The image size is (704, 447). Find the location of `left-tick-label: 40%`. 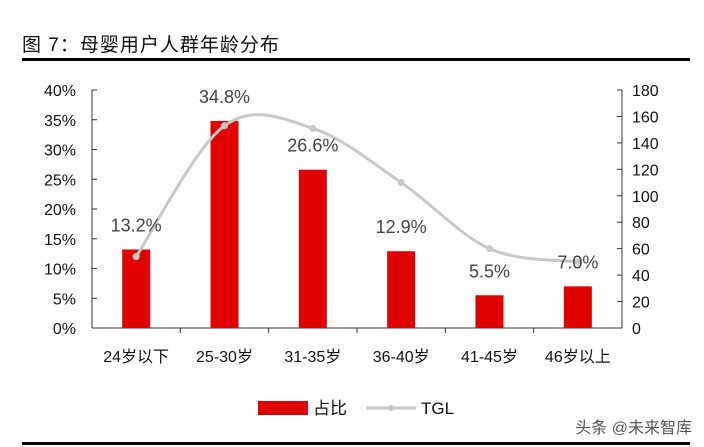

left-tick-label: 40% is located at coordinates (60, 91).